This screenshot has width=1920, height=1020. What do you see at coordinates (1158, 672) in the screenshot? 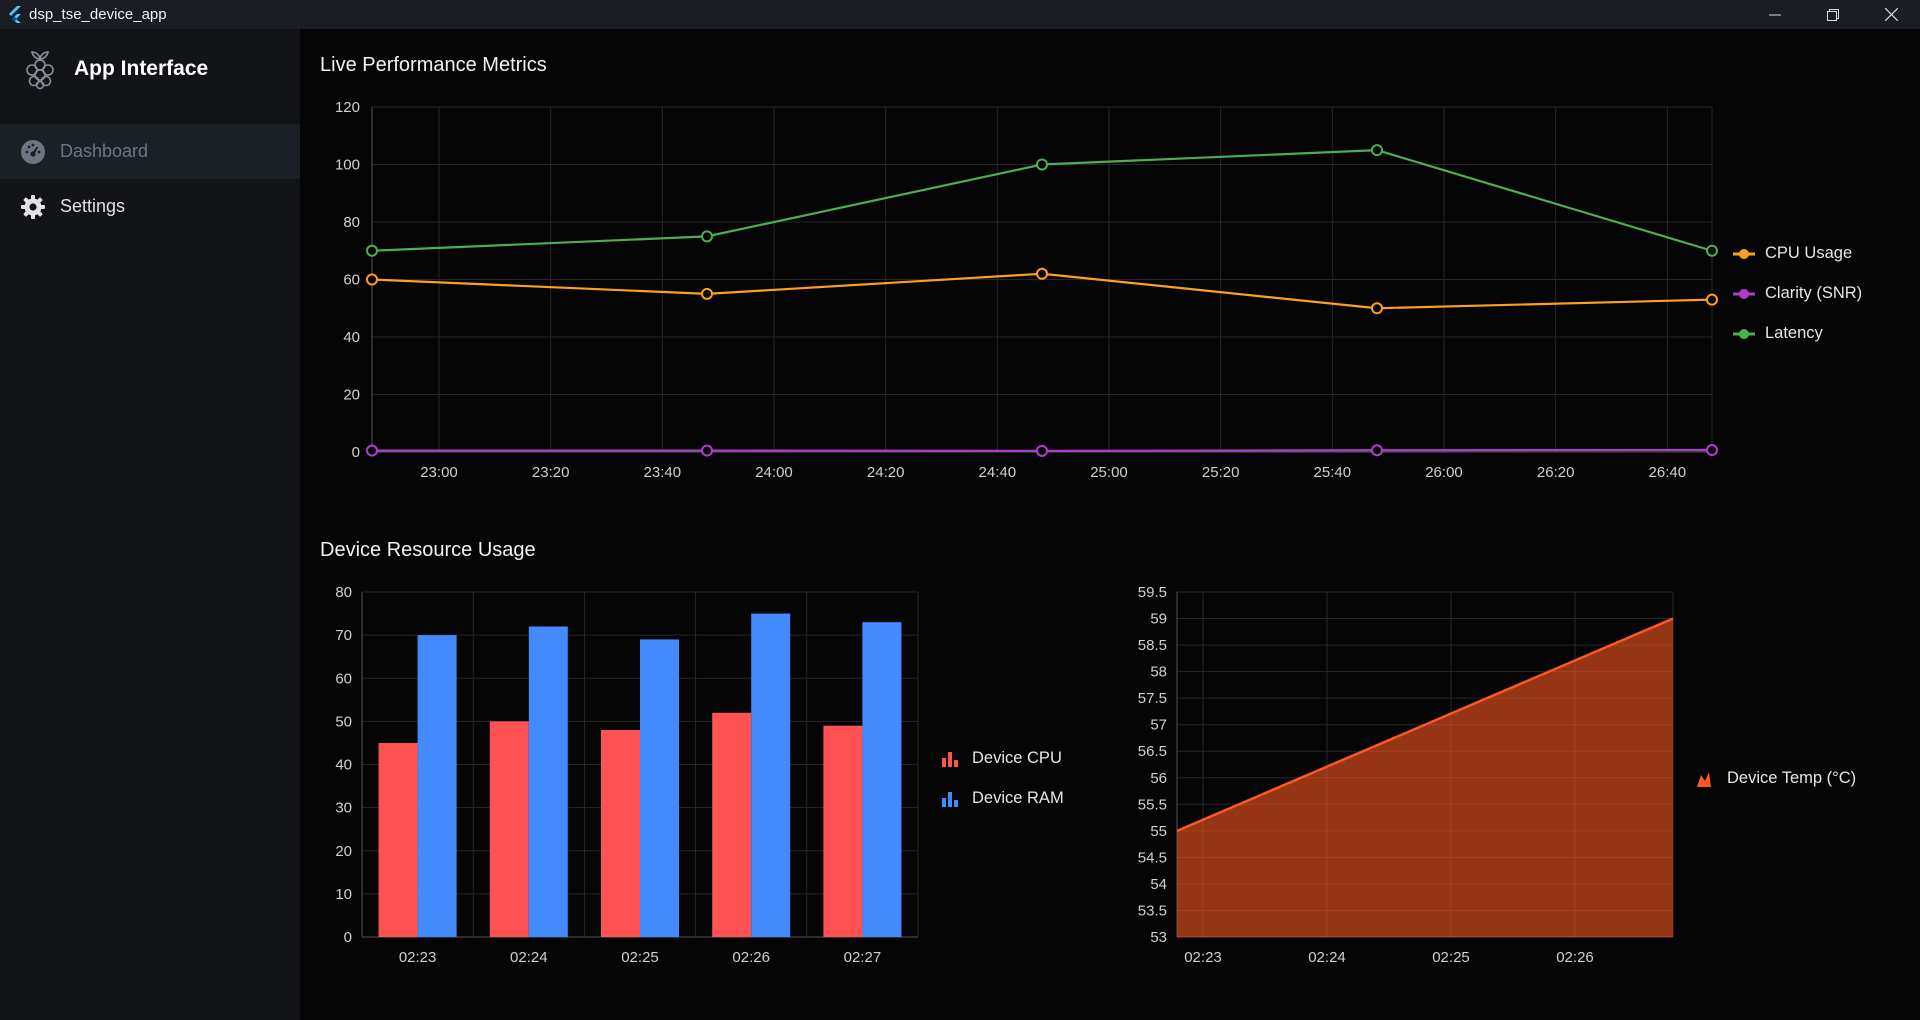
I see `y-tick-label: 58` at bounding box center [1158, 672].